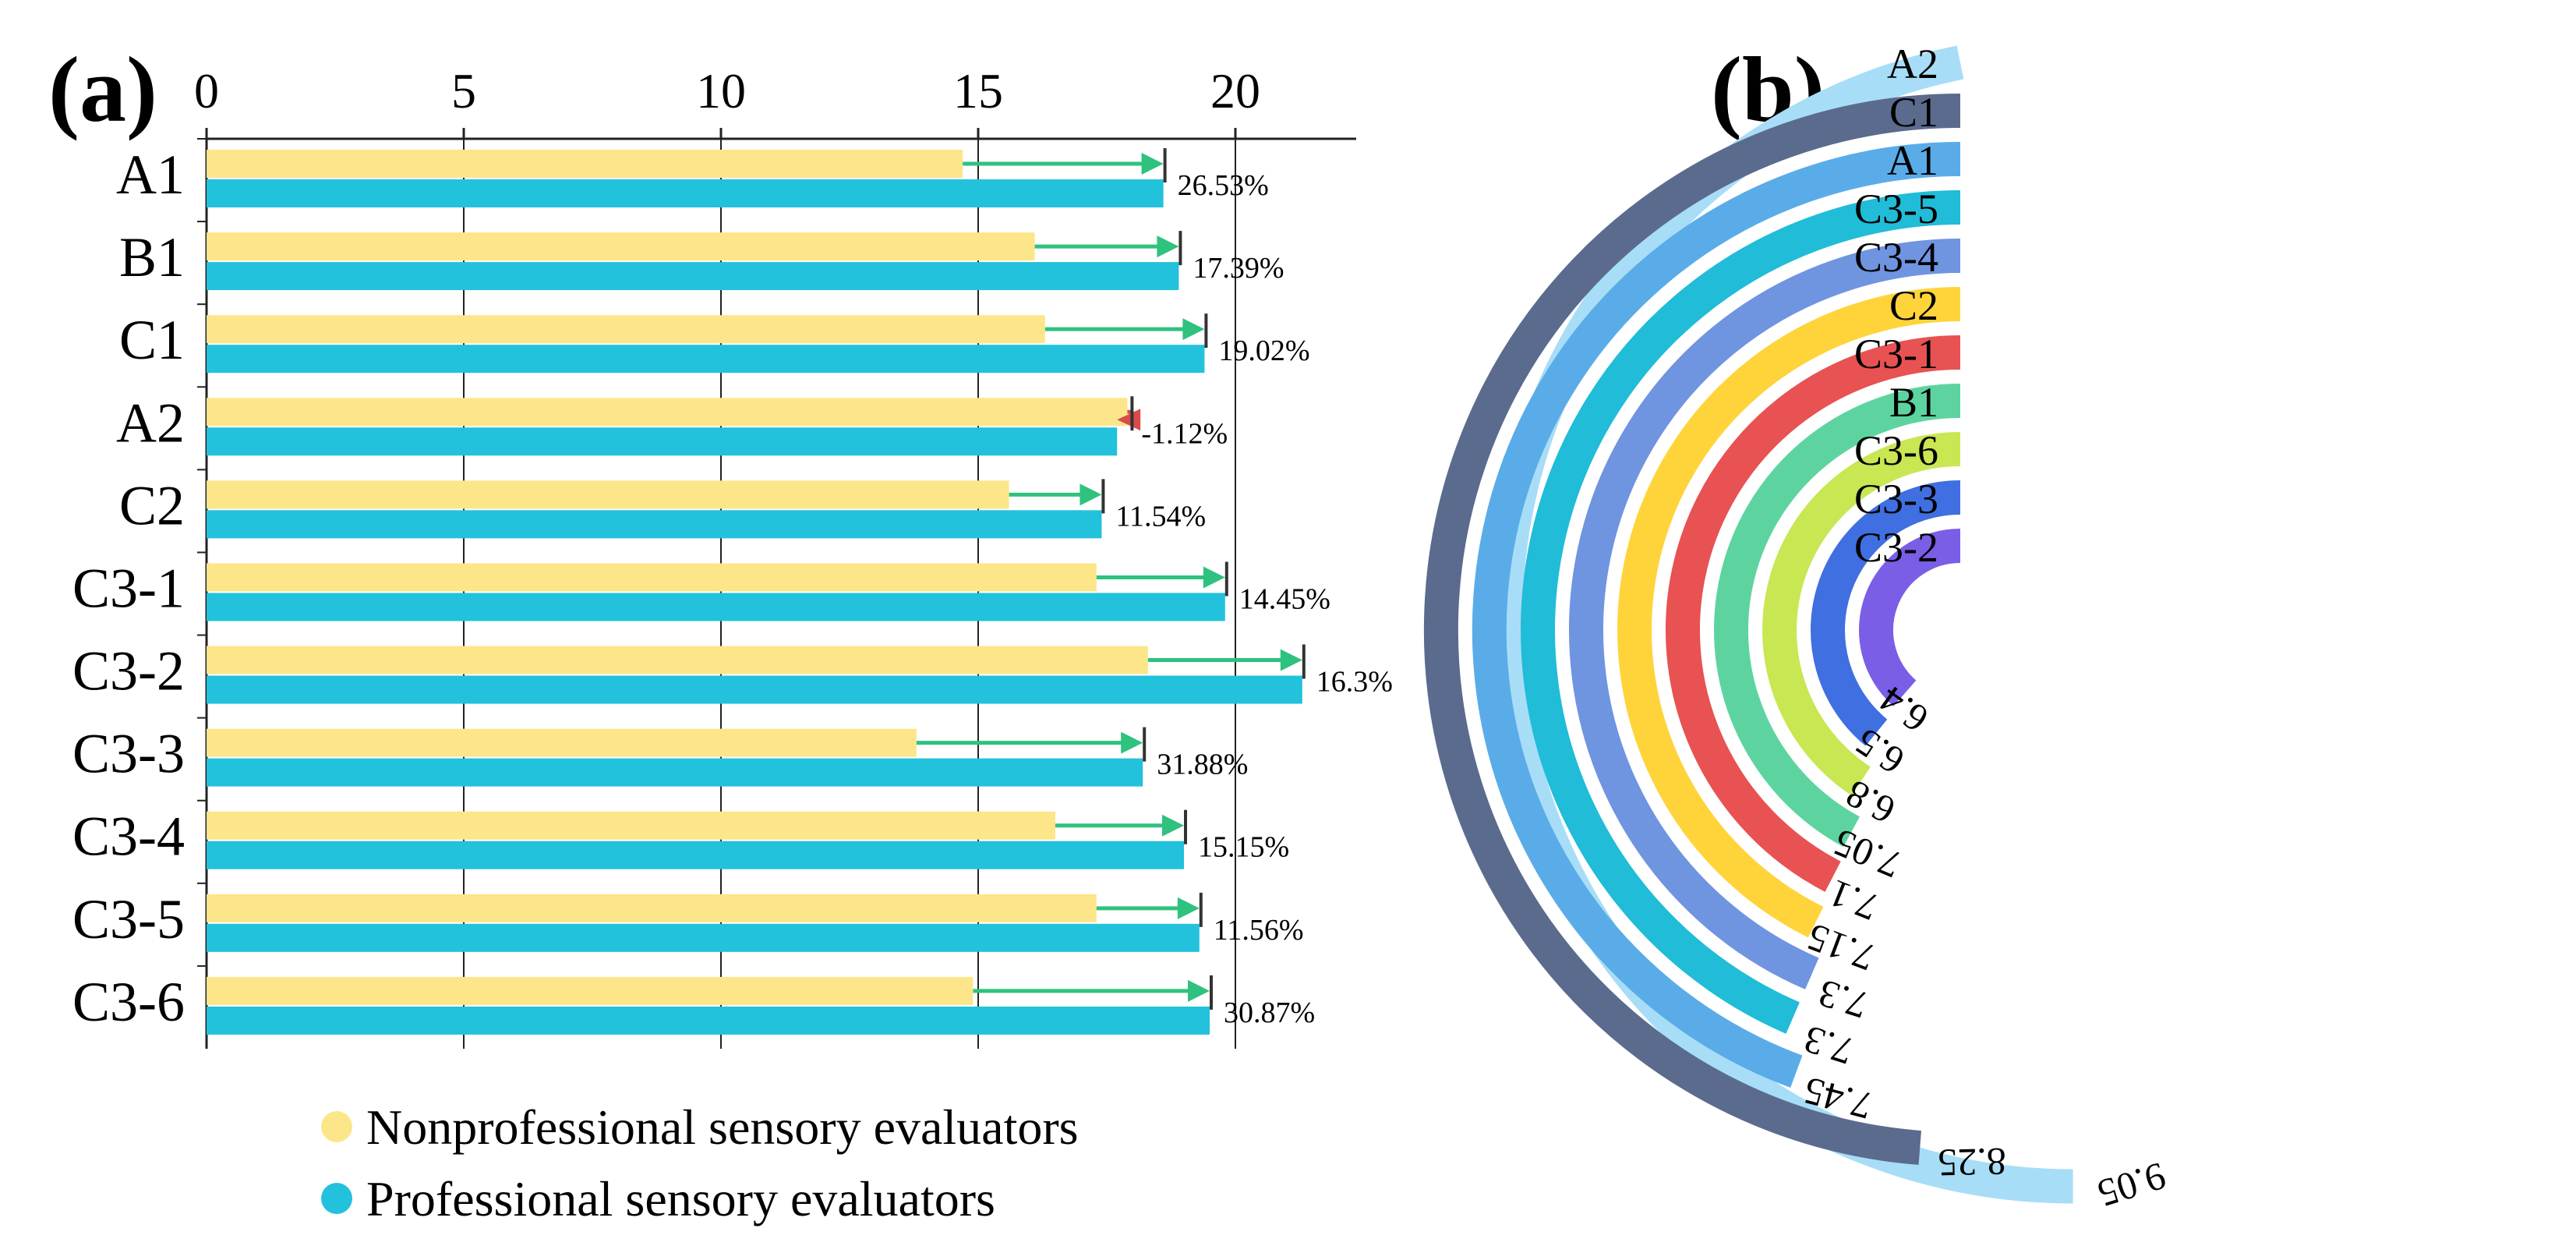 This screenshot has width=2576, height=1246. I want to click on x-tick-label: 10, so click(721, 91).